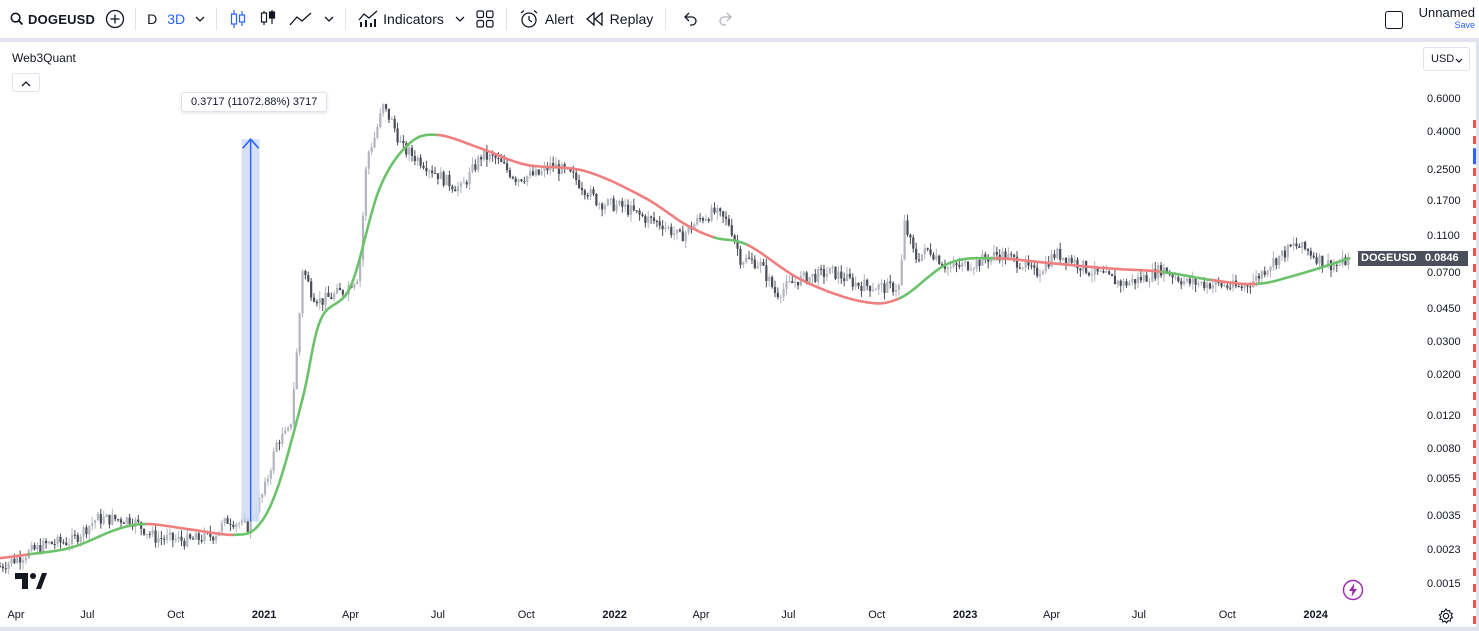 Image resolution: width=1479 pixels, height=631 pixels. Describe the element at coordinates (152, 19) in the screenshot. I see `interval-d-button: D` at that location.